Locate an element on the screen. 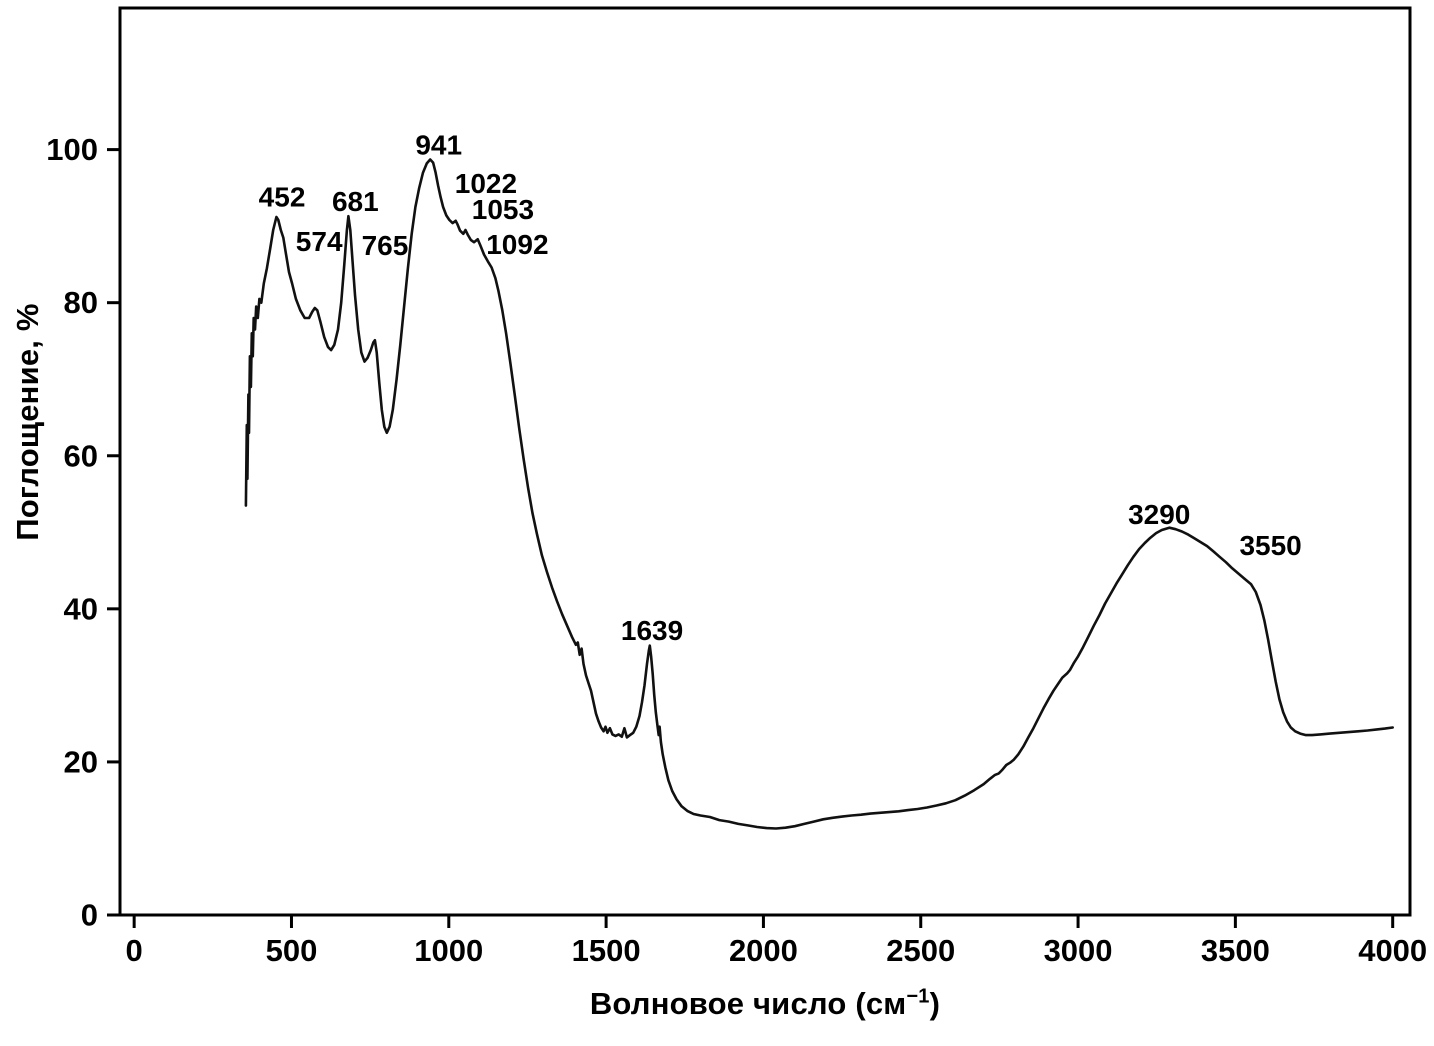 This screenshot has width=1434, height=1046. y-axis-title: Поглощение, % is located at coordinates (27, 422).